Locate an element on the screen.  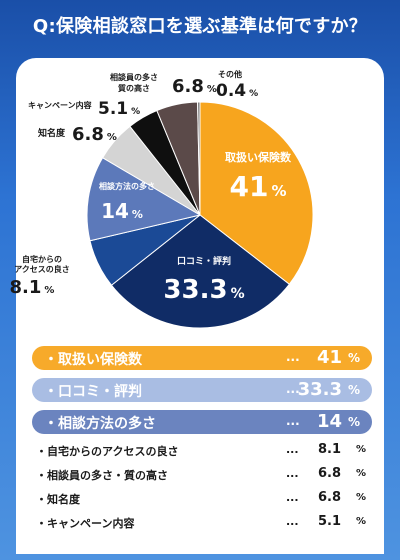
ranking-label: ・相談方法の多さ is located at coordinates (100, 424).